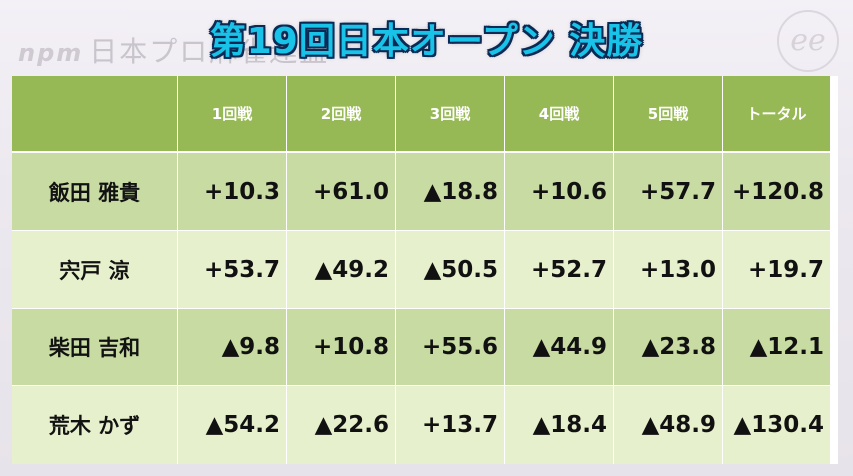 Image resolution: width=853 pixels, height=476 pixels. I want to click on total-cell: +19.7, so click(776, 270).